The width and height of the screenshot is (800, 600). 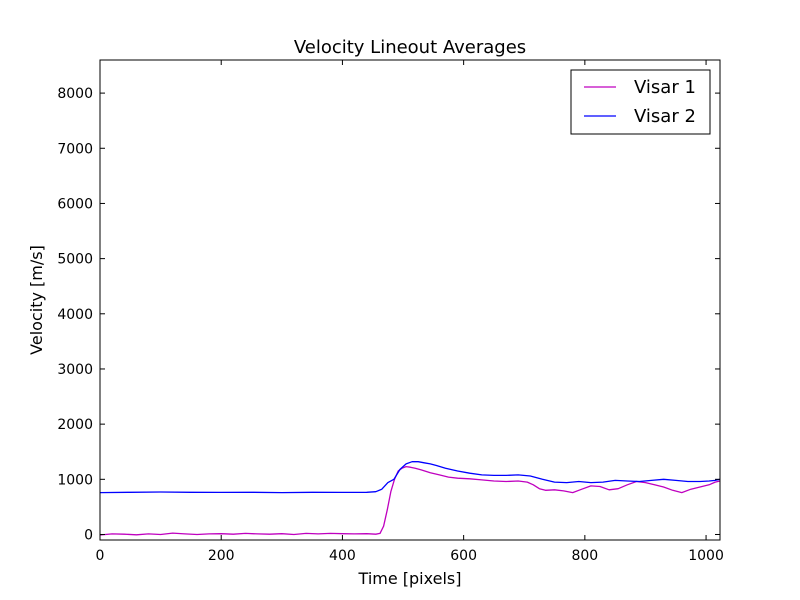 What do you see at coordinates (75, 315) in the screenshot?
I see `y-tick-label: 4000` at bounding box center [75, 315].